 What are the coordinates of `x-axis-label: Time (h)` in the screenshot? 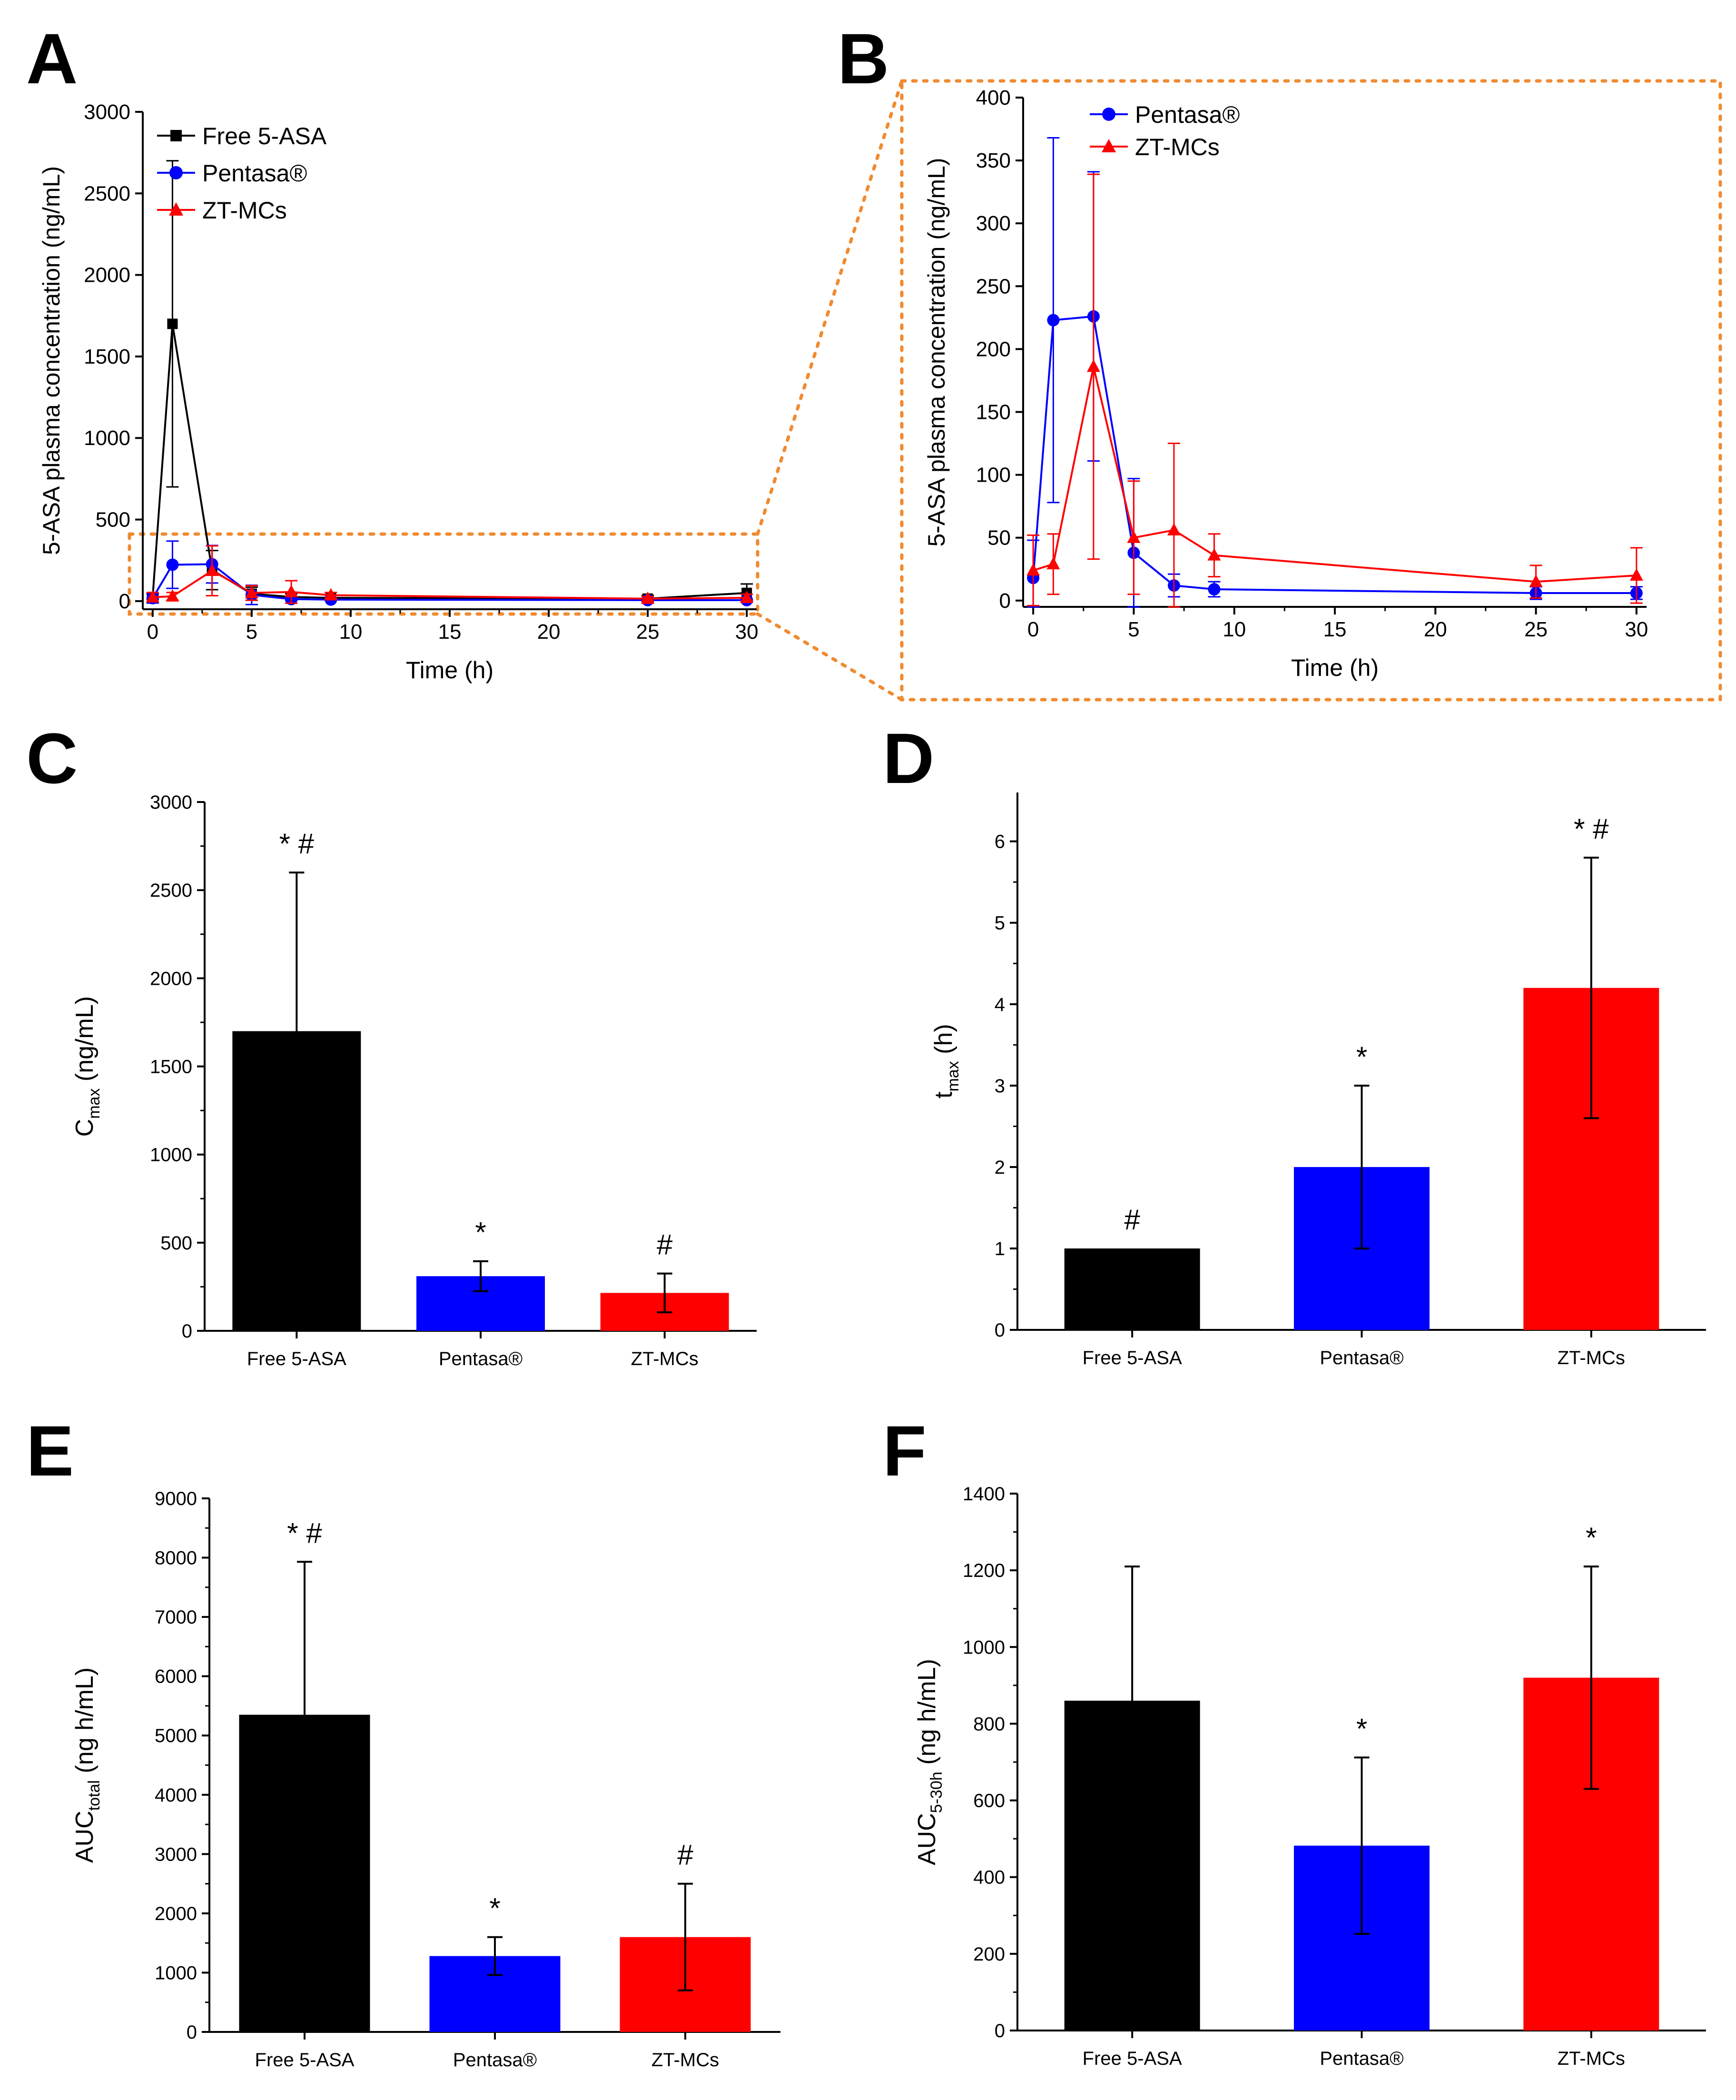 It's located at (449, 670).